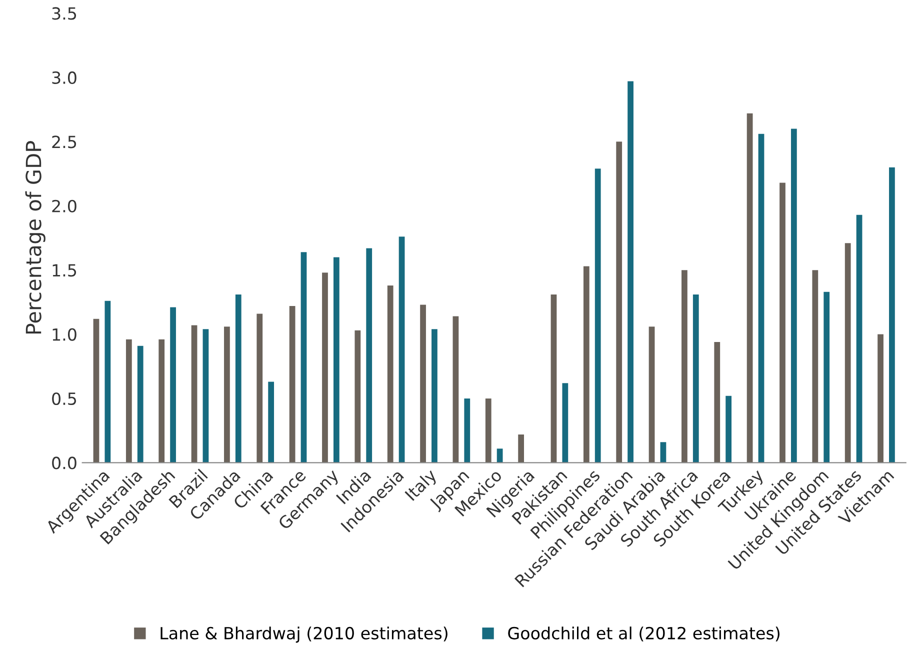  What do you see at coordinates (64, 463) in the screenshot?
I see `y-tick-label: 0.0` at bounding box center [64, 463].